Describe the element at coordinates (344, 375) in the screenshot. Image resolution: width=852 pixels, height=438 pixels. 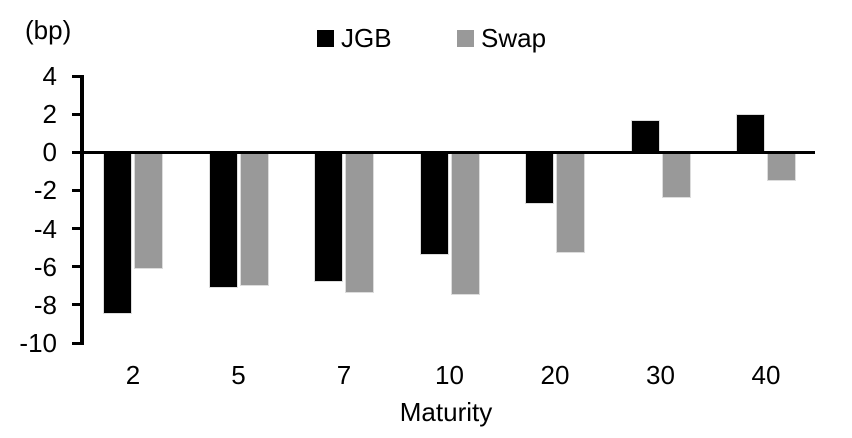
I see `x-tick-label: 7` at that location.